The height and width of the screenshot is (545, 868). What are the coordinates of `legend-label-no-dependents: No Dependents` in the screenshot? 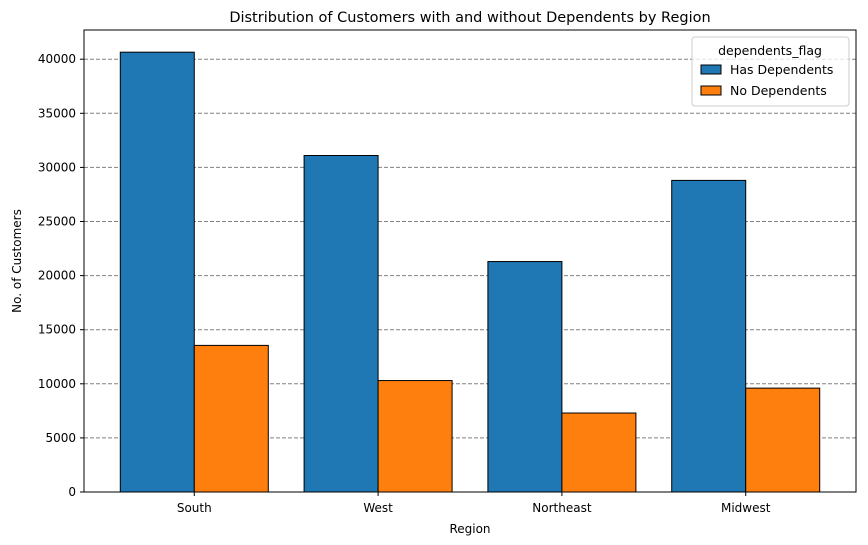 It's located at (778, 90).